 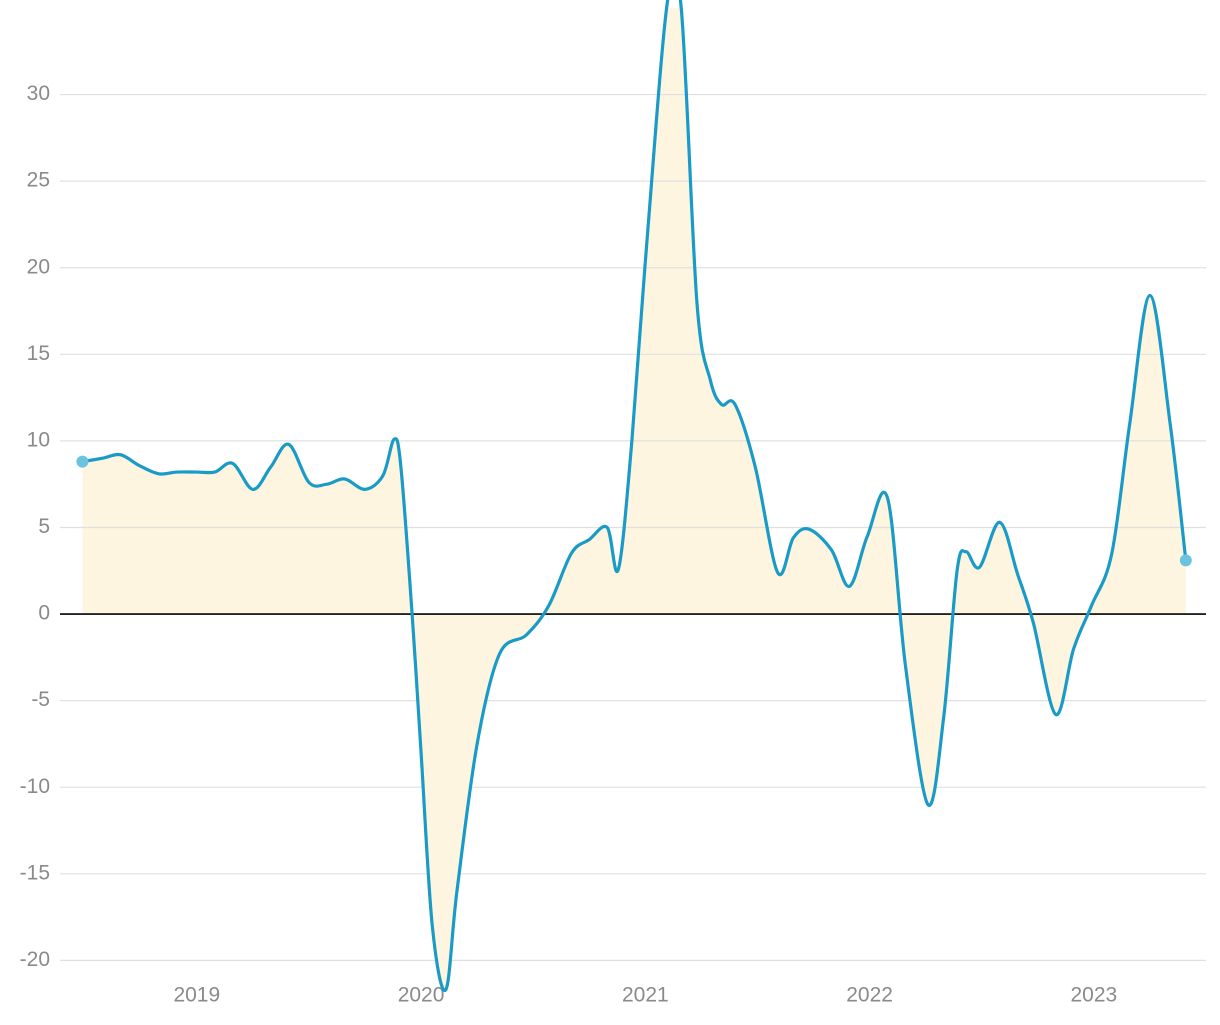 What do you see at coordinates (869, 995) in the screenshot?
I see `x-tick-label: 2022` at bounding box center [869, 995].